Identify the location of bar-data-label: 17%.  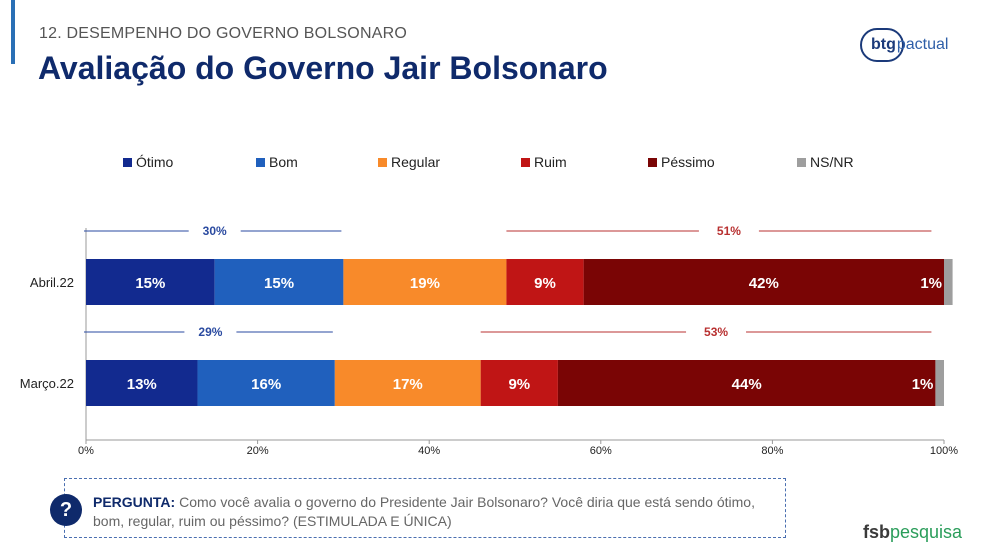
(408, 384).